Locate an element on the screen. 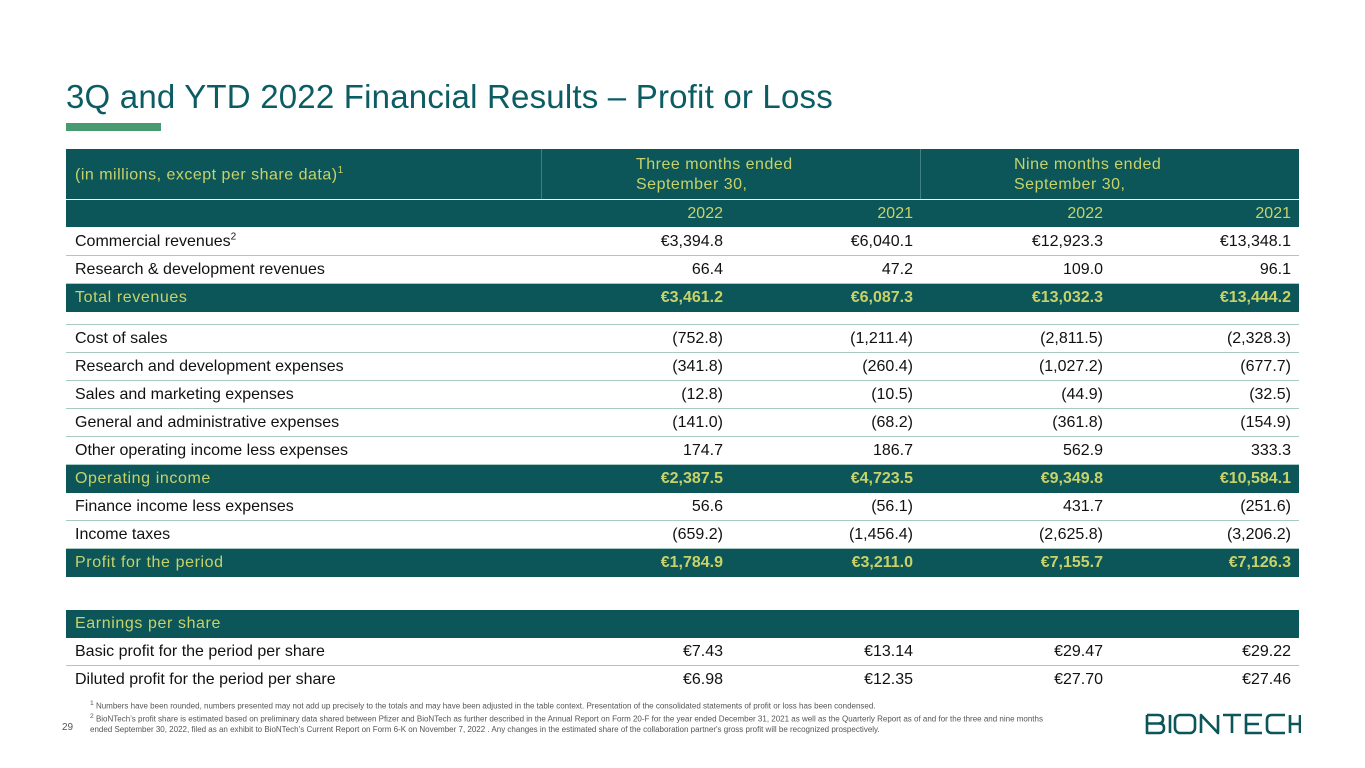 Image resolution: width=1365 pixels, height=768 pixels. cell-value: €27.70 is located at coordinates (1078, 679).